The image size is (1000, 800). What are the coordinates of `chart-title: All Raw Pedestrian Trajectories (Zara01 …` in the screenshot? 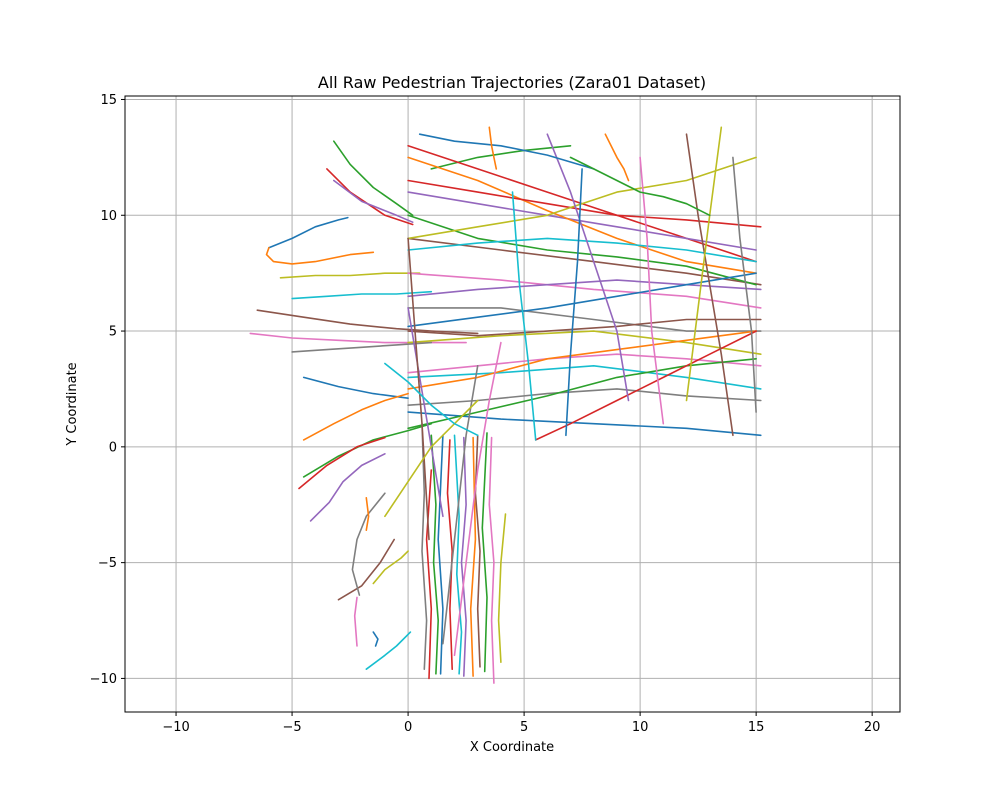 It's located at (512, 82).